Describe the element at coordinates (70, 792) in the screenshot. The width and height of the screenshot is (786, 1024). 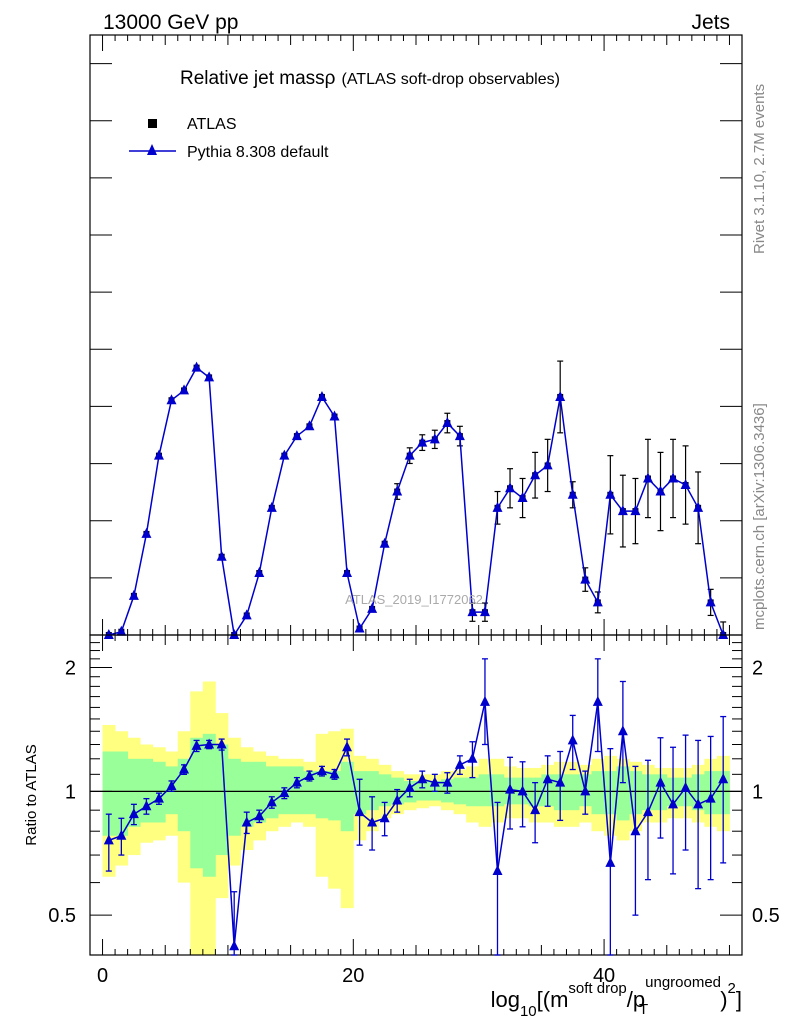
I see `ratio-y-tick-label: 1` at that location.